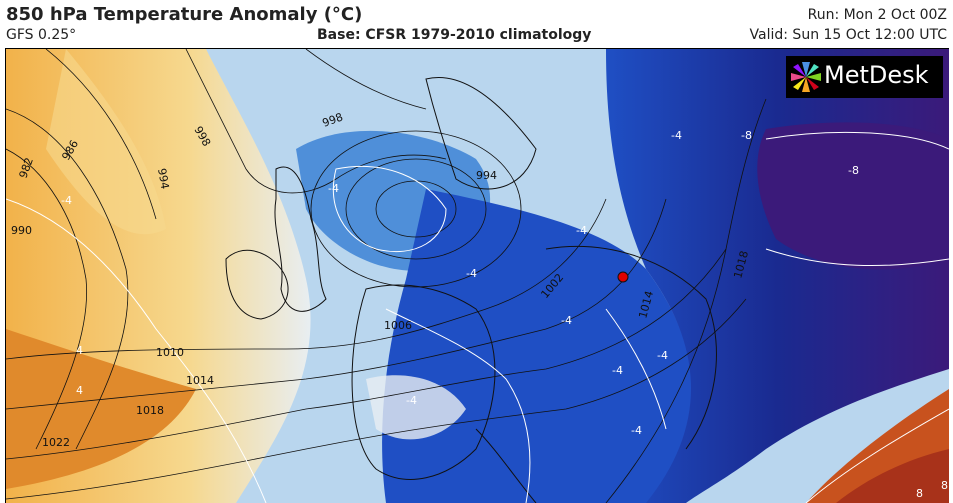 This screenshot has height=503, width=953. I want to click on climatology-base: Base: CFSR 1979-2010 climatology, so click(454, 35).